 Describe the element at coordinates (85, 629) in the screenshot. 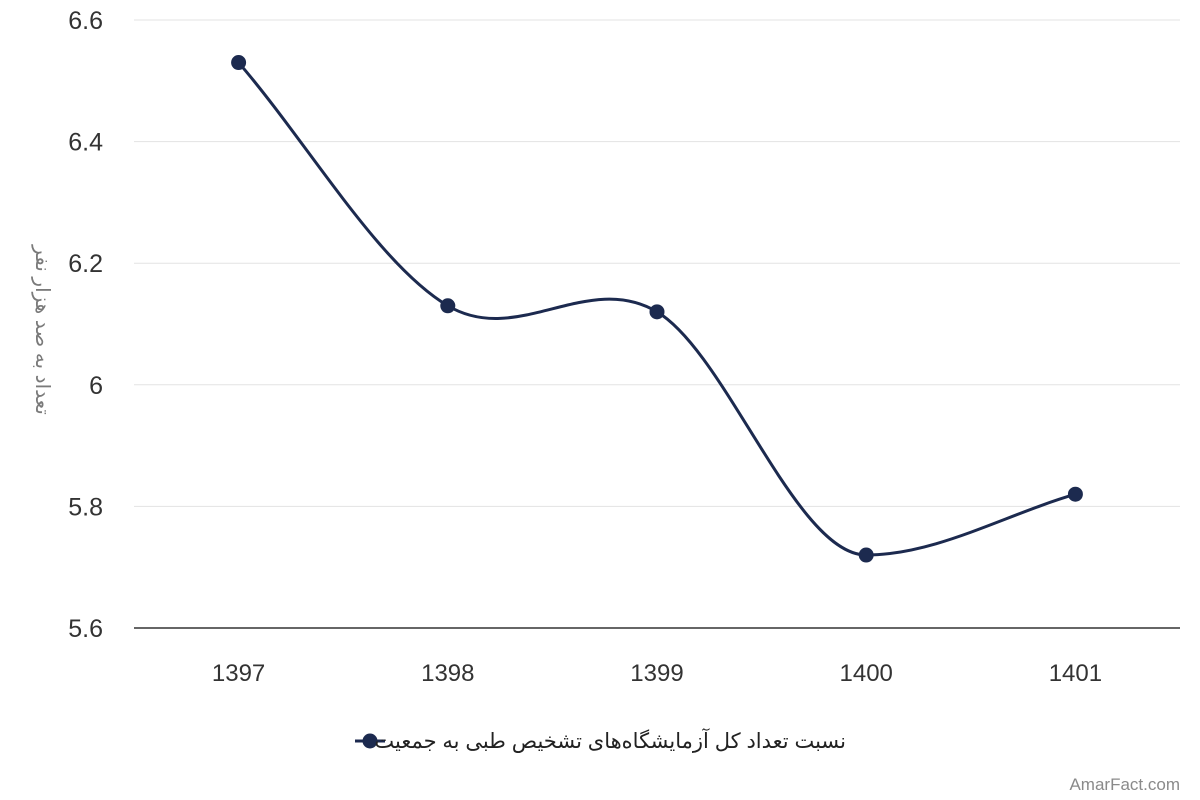

I see `y-tick-label: 5.6` at that location.